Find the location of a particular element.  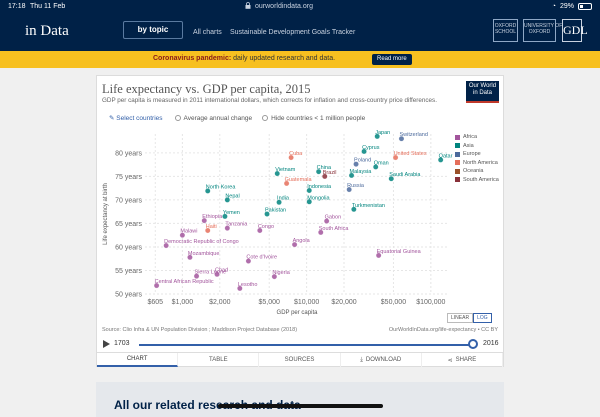

x-tick-label: $2,000 is located at coordinates (220, 302).